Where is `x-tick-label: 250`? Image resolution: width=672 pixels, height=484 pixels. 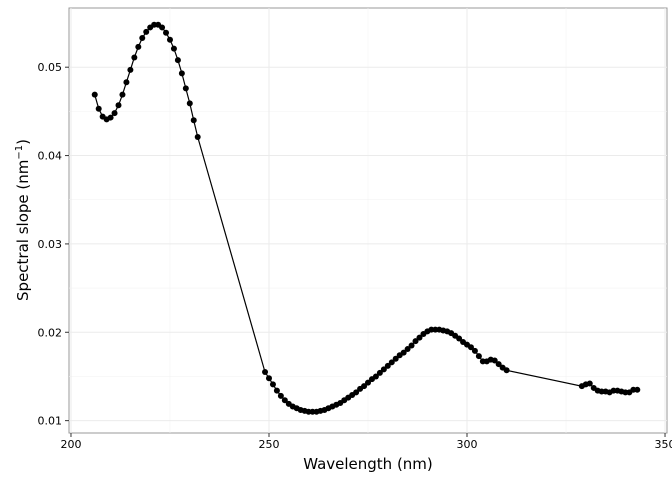 x-tick-label: 250 is located at coordinates (268, 444).